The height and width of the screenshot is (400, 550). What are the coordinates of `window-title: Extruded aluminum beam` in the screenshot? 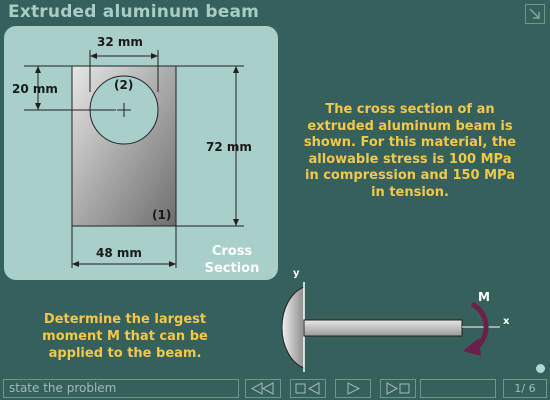 It's located at (134, 12).